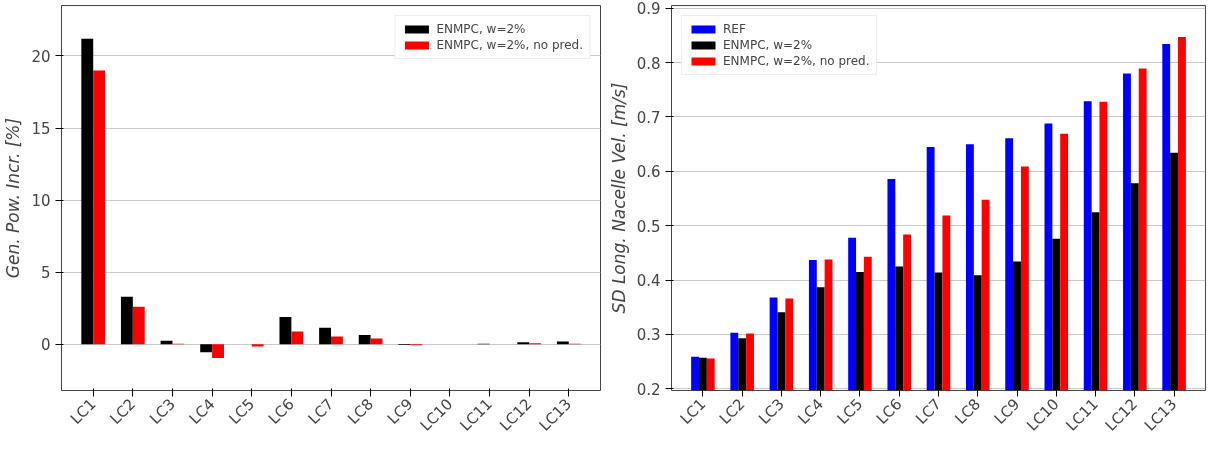  What do you see at coordinates (41, 56) in the screenshot?
I see `y-tick-label: 20` at bounding box center [41, 56].